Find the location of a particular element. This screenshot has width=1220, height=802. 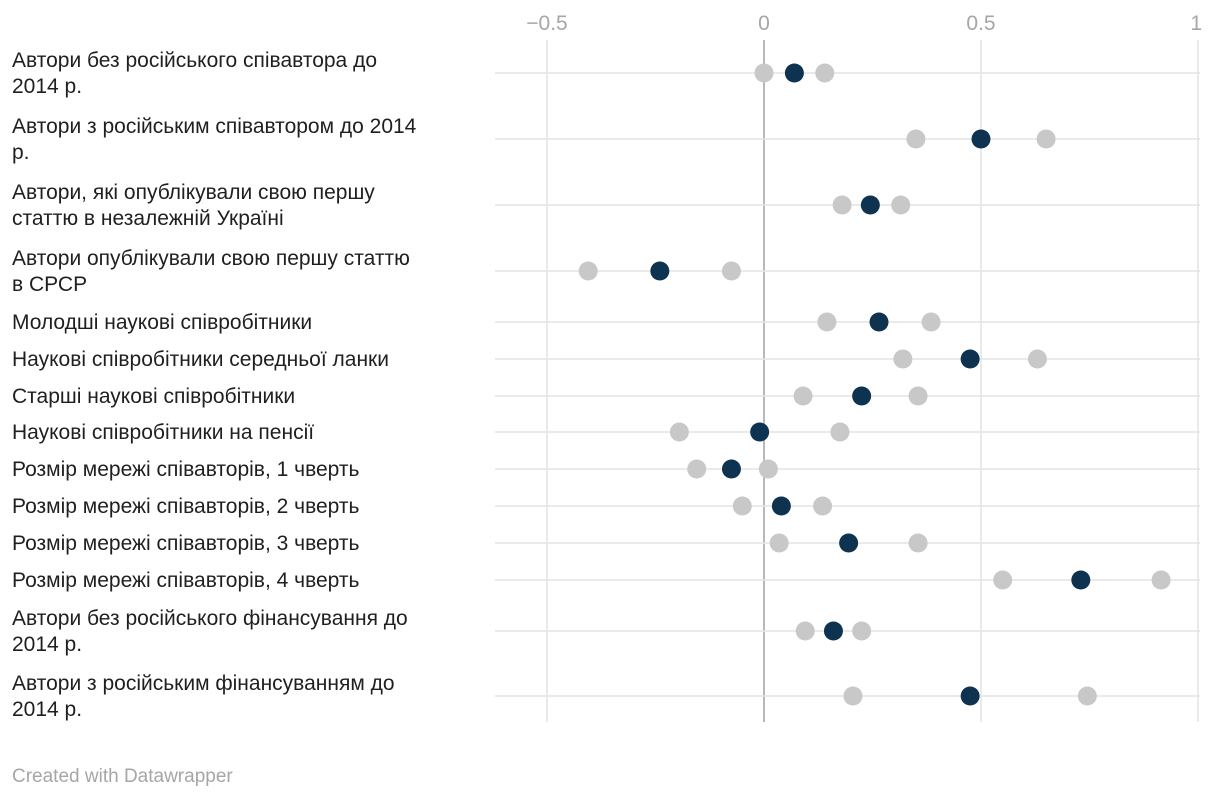

row-label: р. is located at coordinates (21, 152).